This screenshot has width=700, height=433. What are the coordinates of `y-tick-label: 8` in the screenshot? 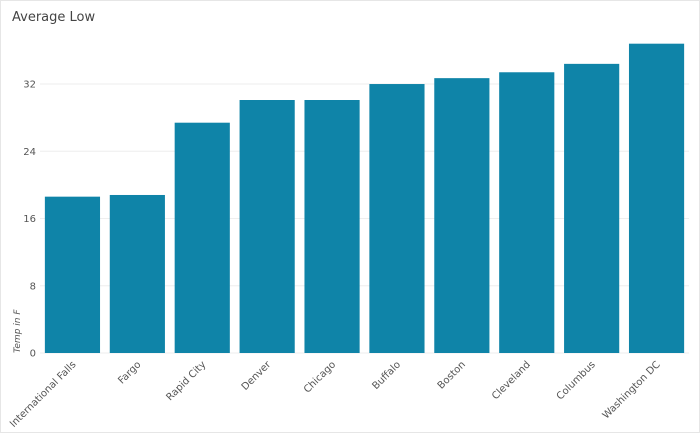 It's located at (33, 286).